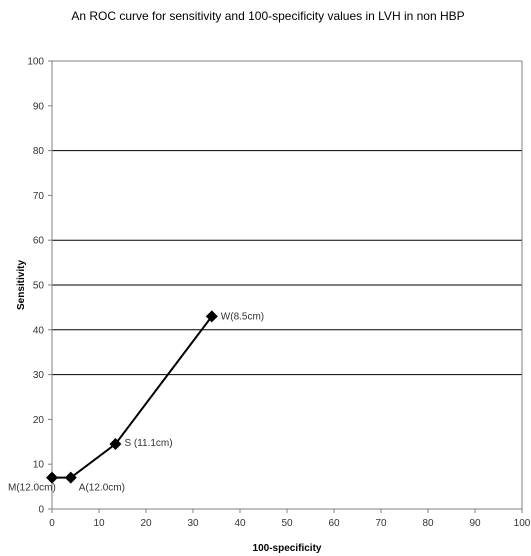  Describe the element at coordinates (39, 330) in the screenshot. I see `y-tick-label: 40` at that location.